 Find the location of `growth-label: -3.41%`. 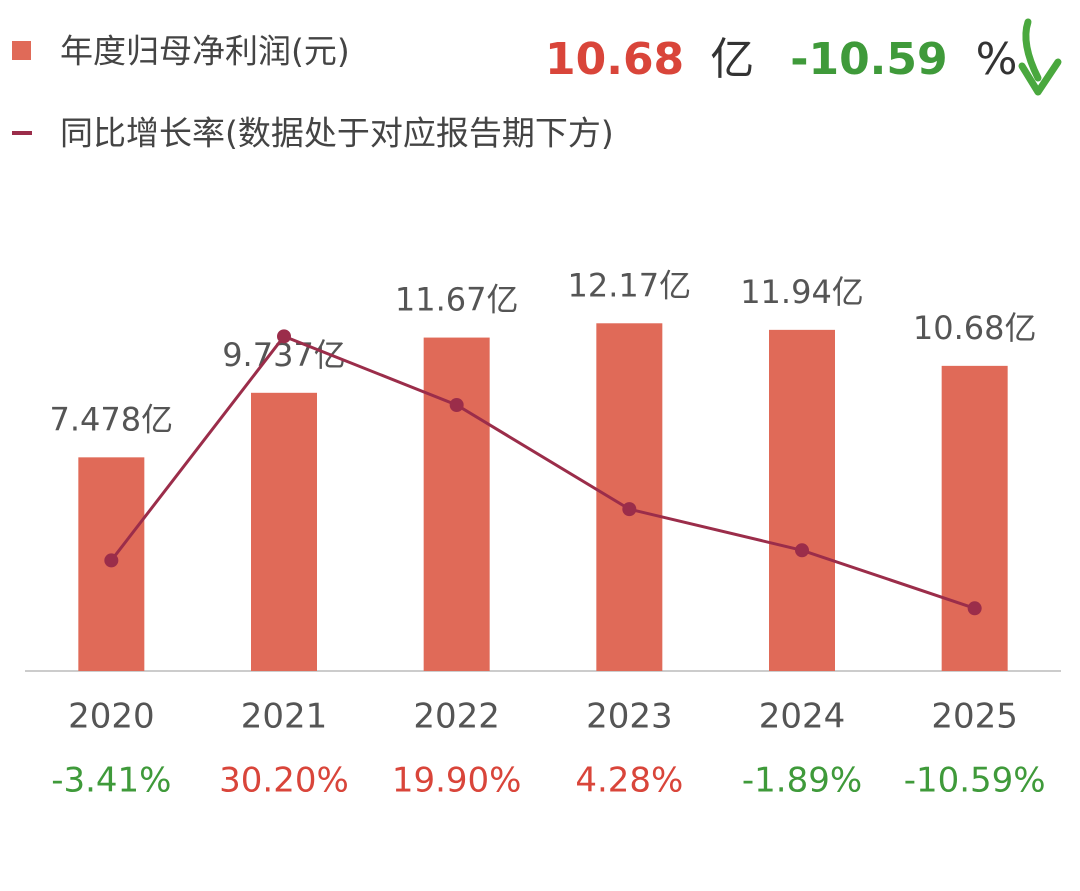

growth-label: -3.41% is located at coordinates (111, 781).